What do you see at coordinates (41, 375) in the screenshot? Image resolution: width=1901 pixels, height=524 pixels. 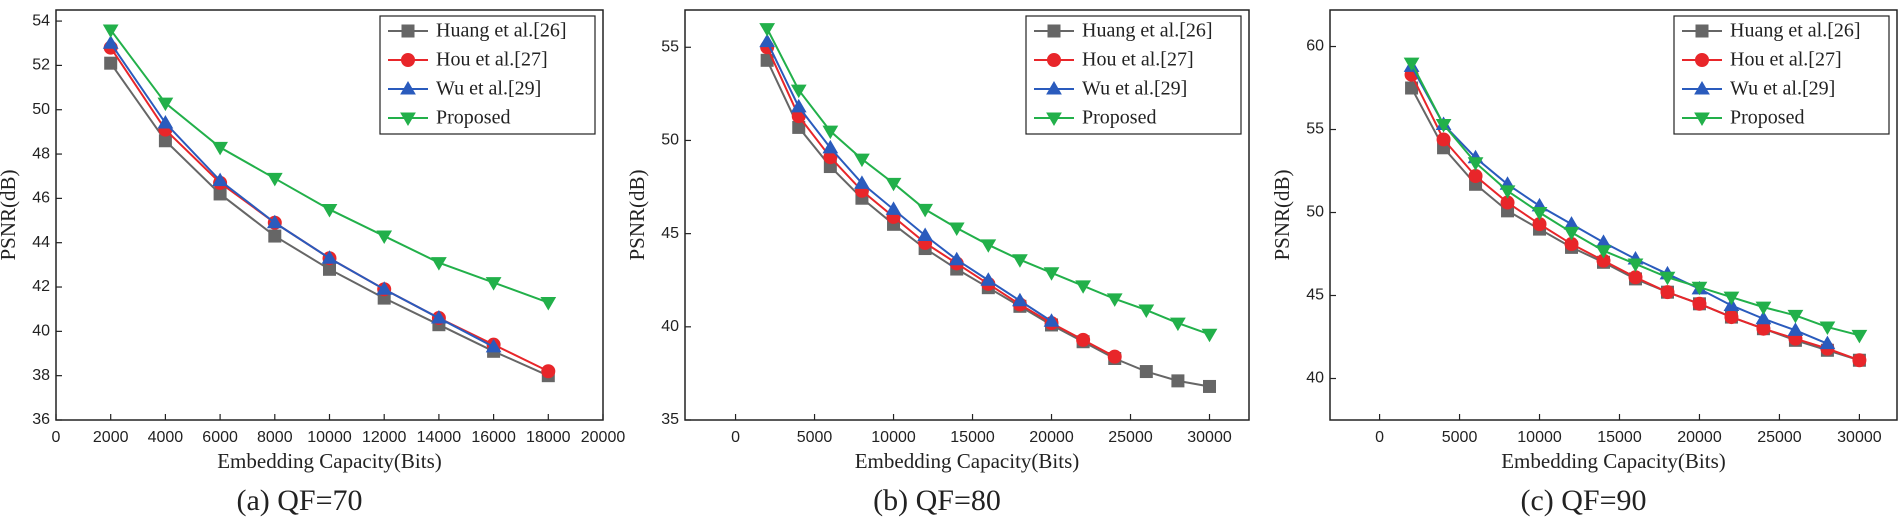 I see `y-tick-label: 38` at bounding box center [41, 375].